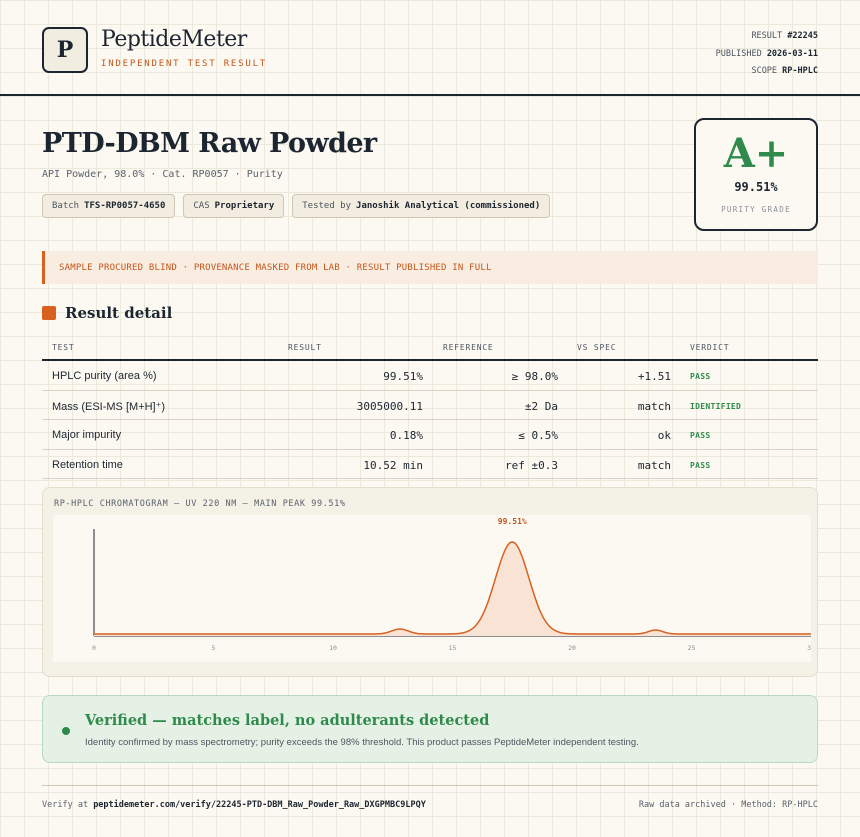  I want to click on scope-label: SCOPE, so click(764, 71).